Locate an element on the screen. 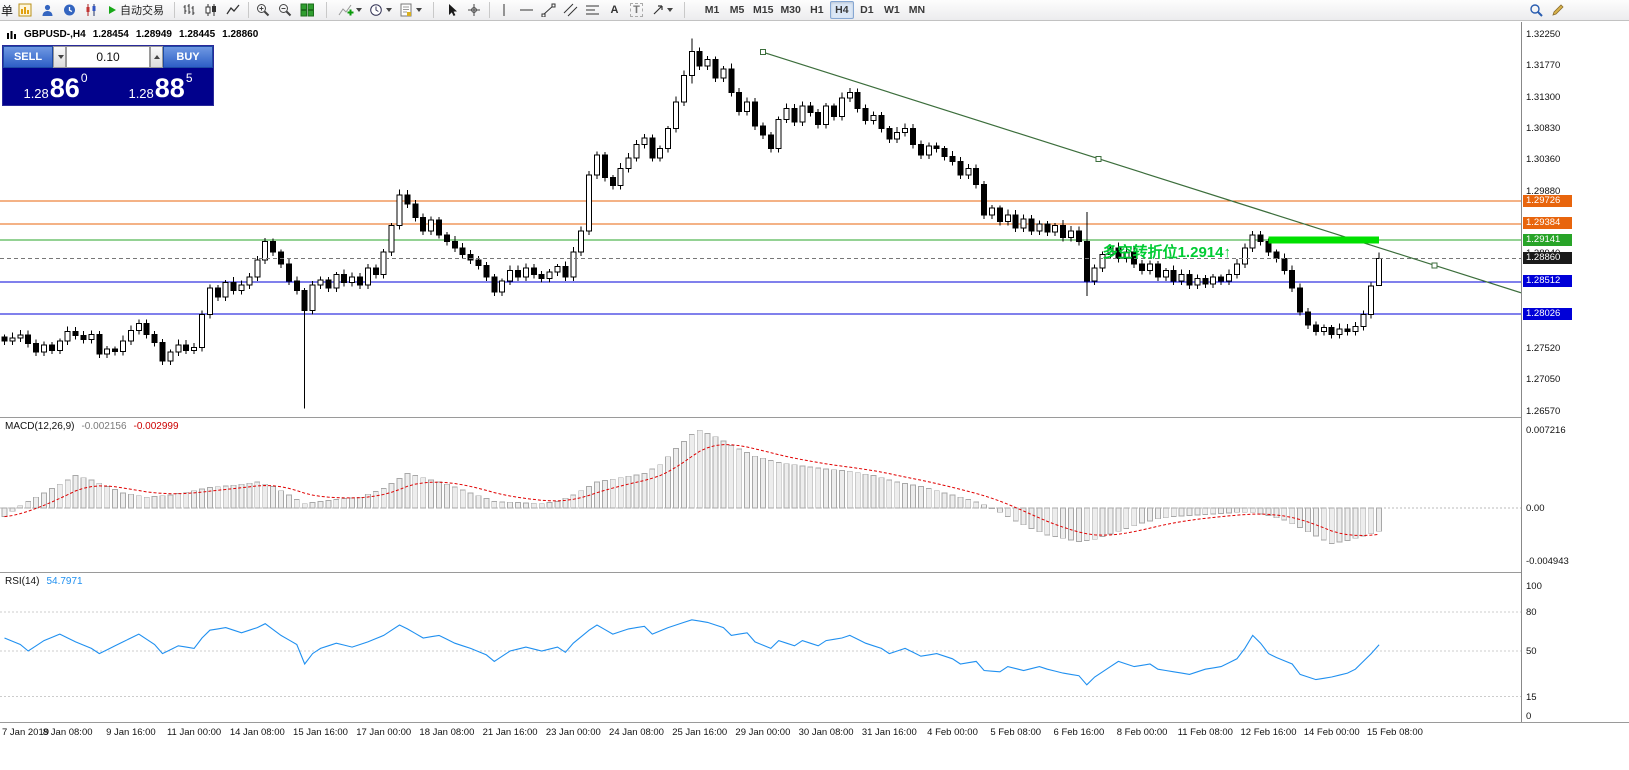 This screenshot has height=770, width=1629. trendline-button is located at coordinates (548, 10).